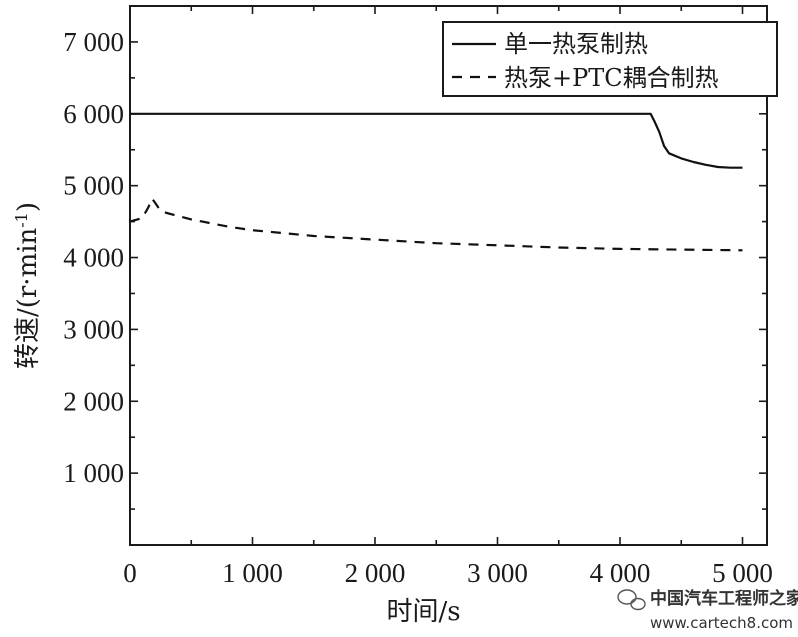 Image resolution: width=798 pixels, height=637 pixels. I want to click on x-tick-label: 0, so click(130, 573).